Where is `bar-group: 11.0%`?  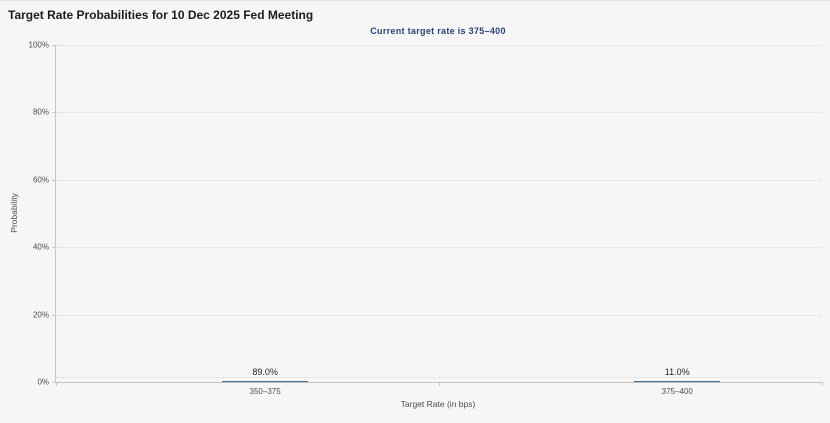
bar-group: 11.0% is located at coordinates (677, 374).